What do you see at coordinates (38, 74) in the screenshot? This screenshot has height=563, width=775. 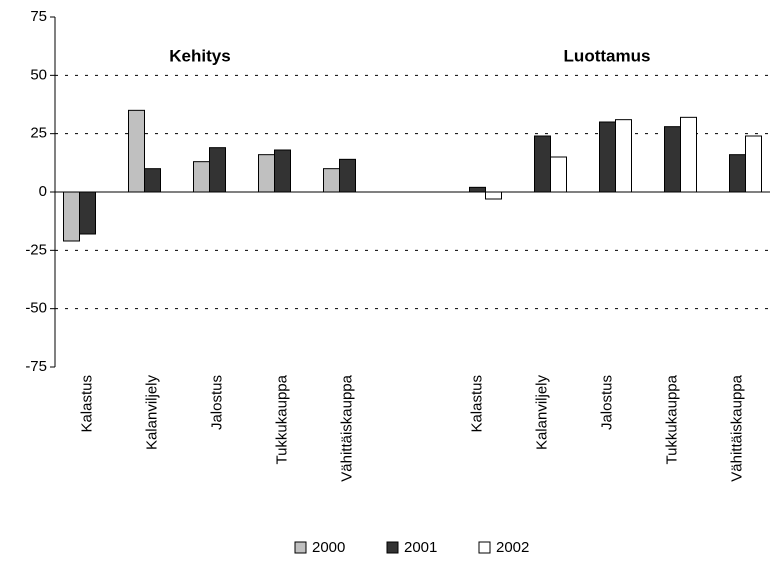 I see `y-tick-label: 50` at bounding box center [38, 74].